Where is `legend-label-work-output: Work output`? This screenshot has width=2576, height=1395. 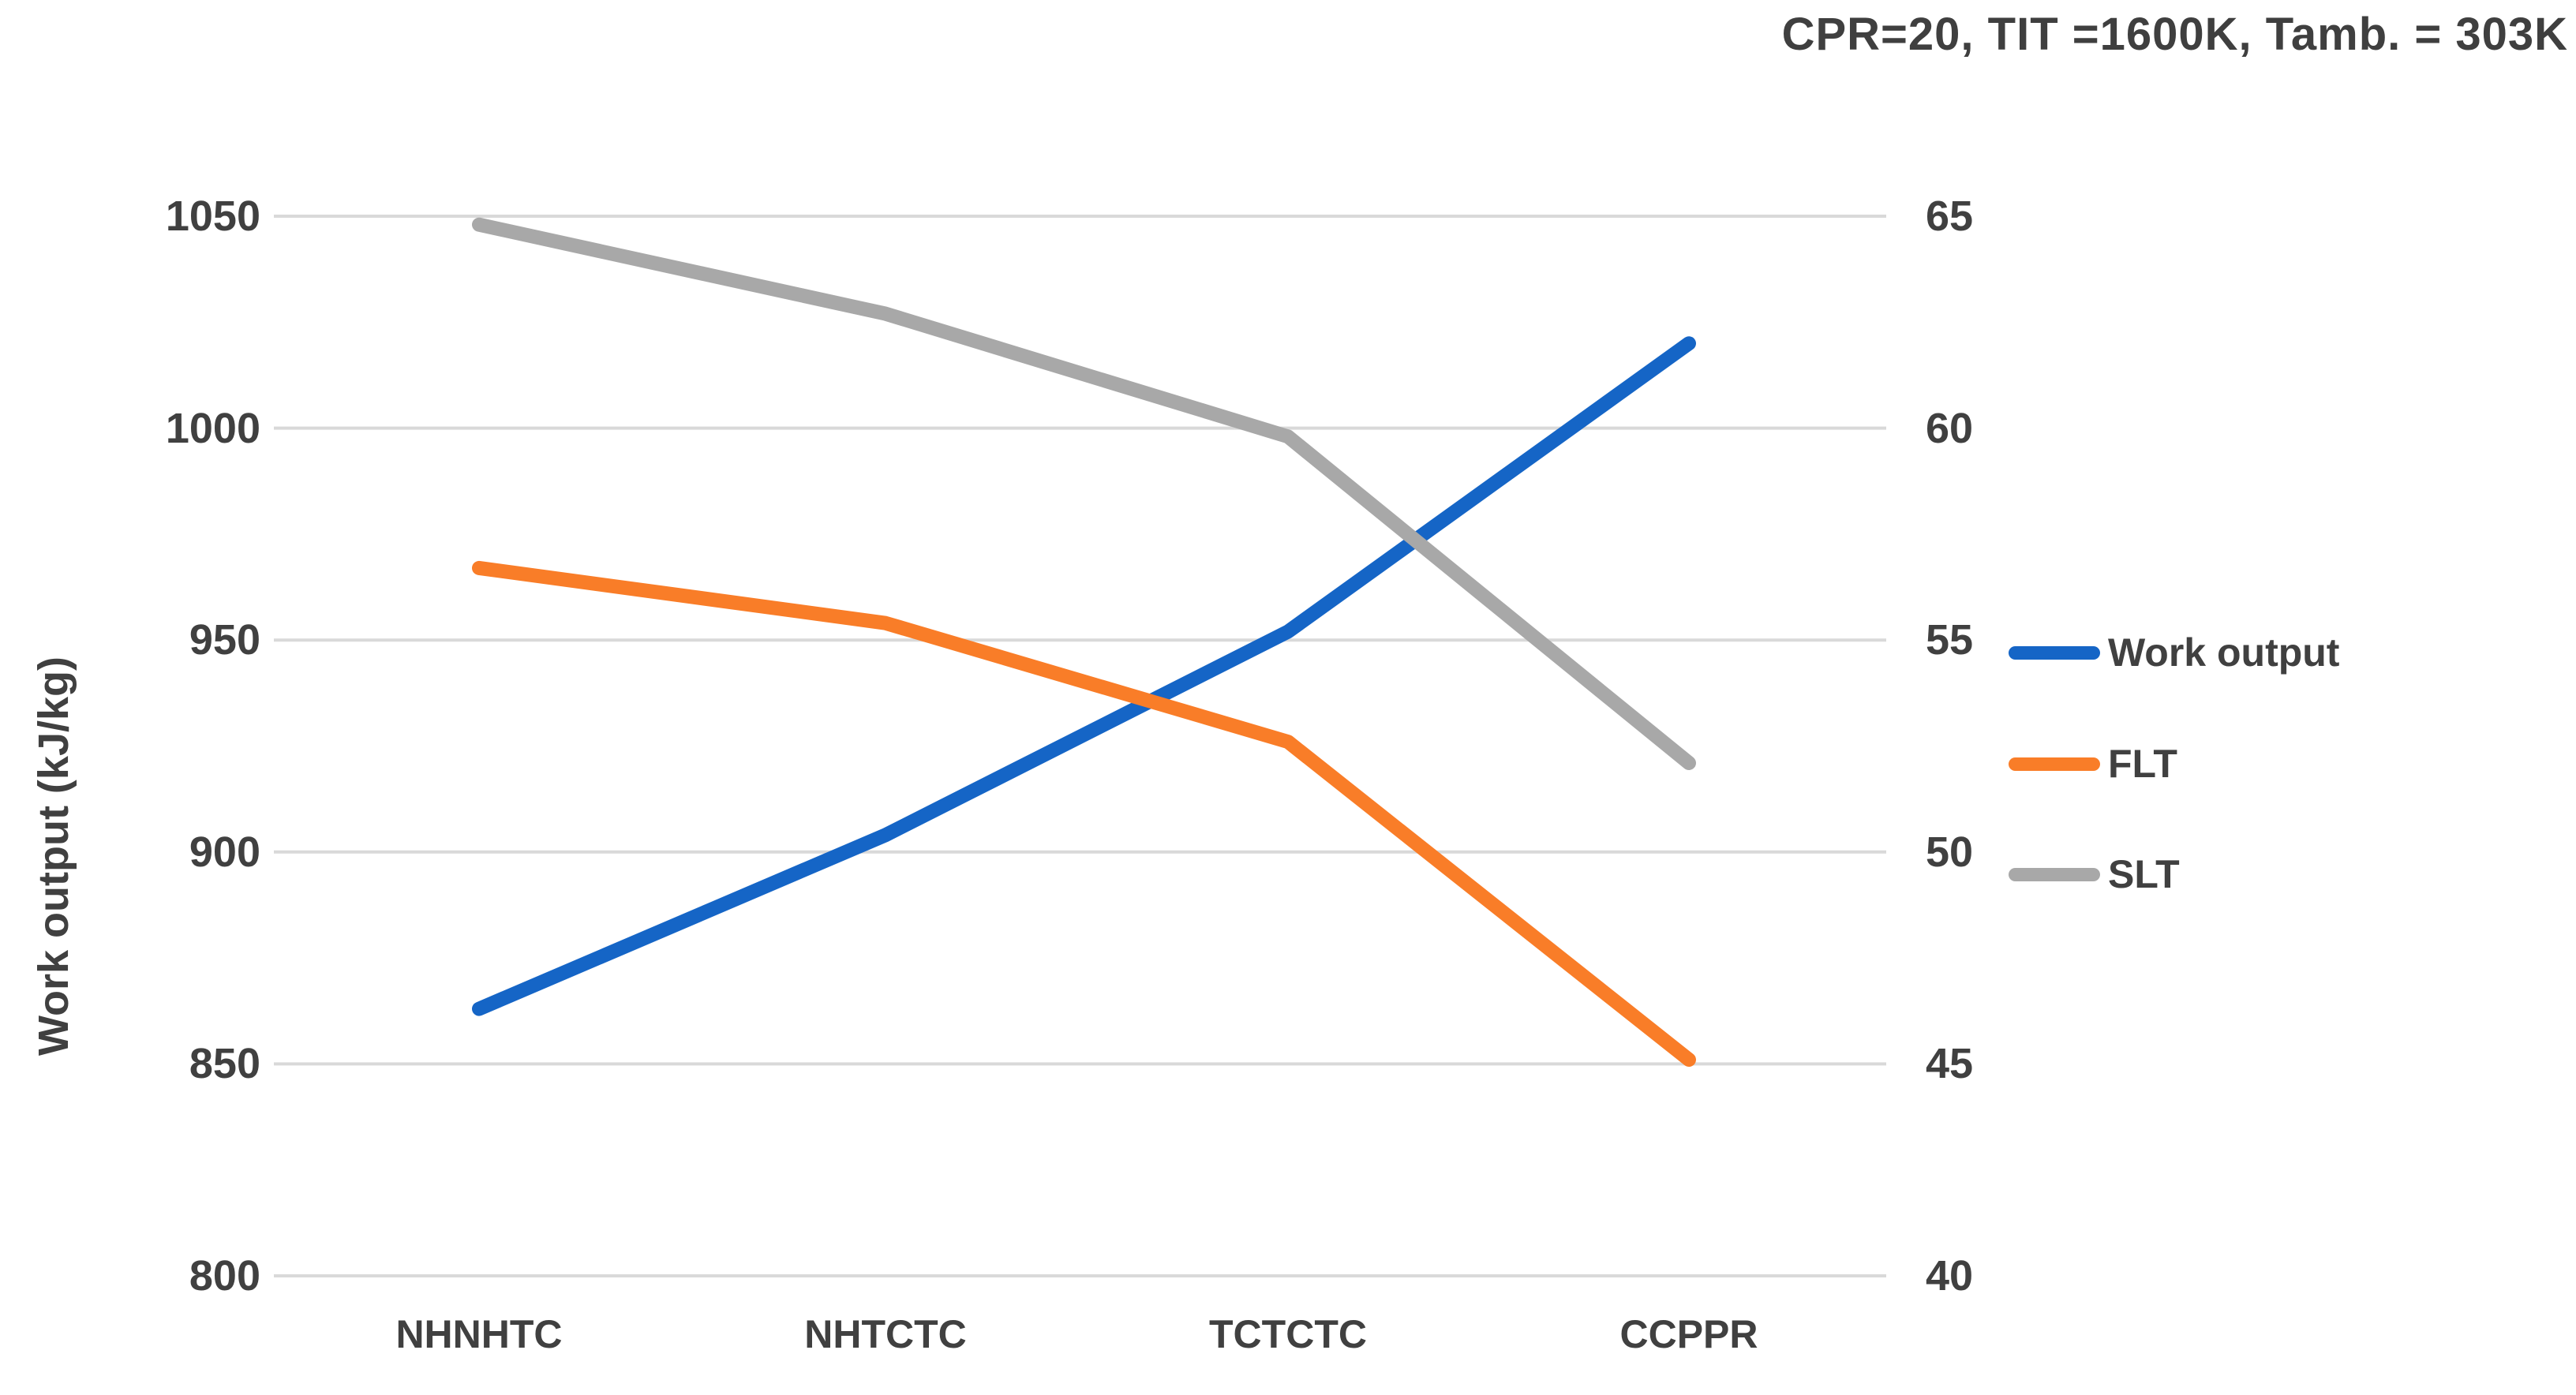 legend-label-work-output: Work output is located at coordinates (2224, 652).